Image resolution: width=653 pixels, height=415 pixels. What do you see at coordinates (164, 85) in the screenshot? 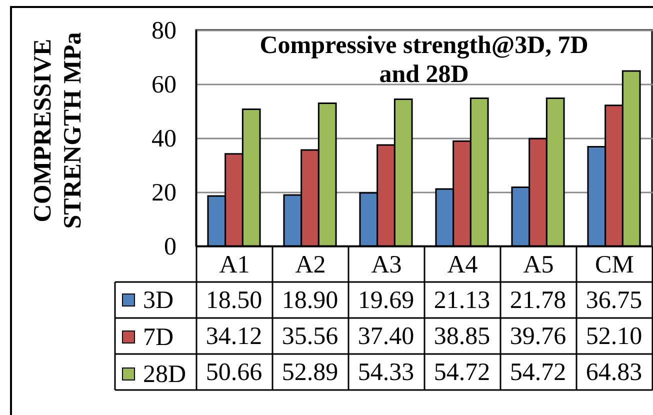
I see `y-tick-label: 60` at bounding box center [164, 85].